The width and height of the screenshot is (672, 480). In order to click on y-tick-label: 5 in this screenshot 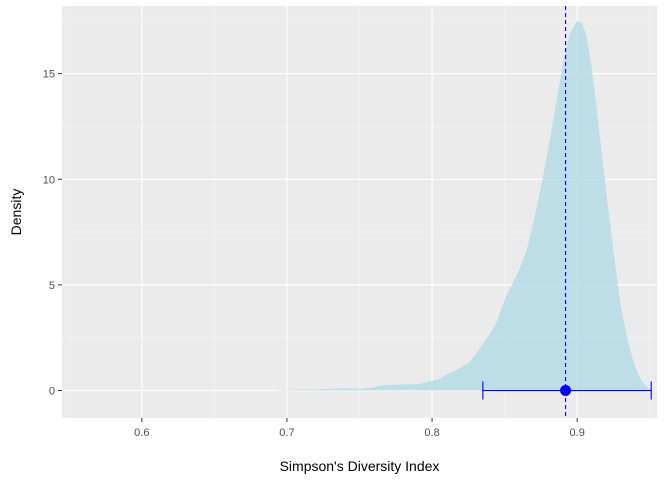, I will do `click(52, 286)`.